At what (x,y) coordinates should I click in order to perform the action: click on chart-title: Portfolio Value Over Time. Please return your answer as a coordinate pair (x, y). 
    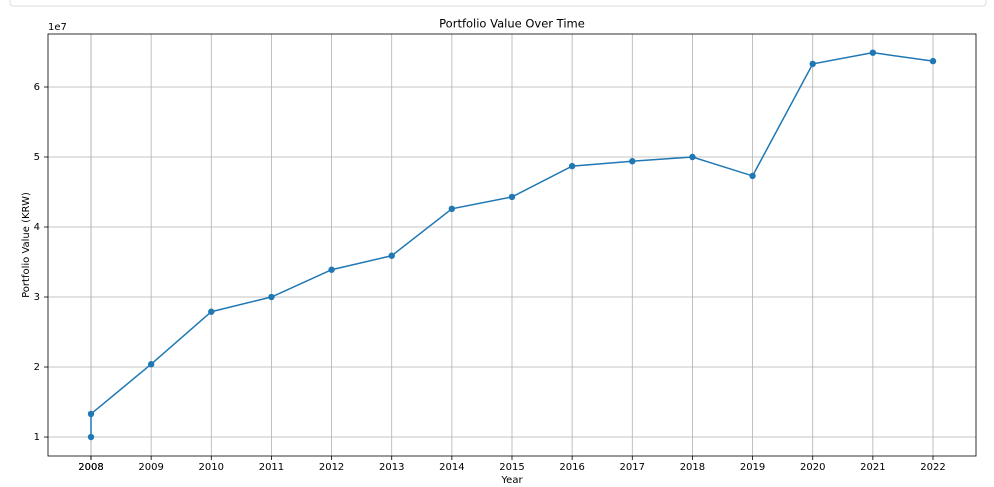
    Looking at the image, I should click on (512, 24).